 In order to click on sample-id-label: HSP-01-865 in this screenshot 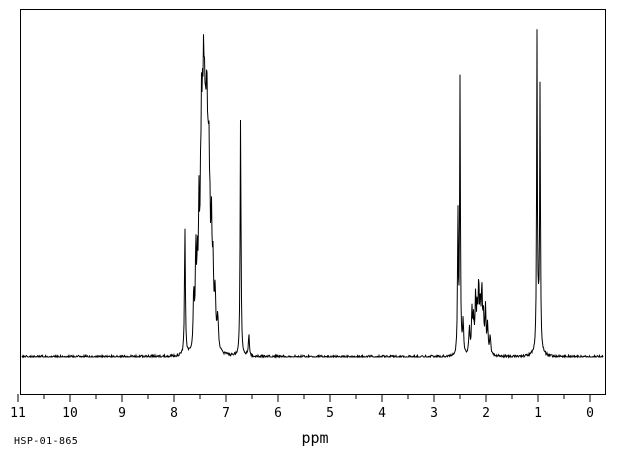, I will do `click(46, 441)`.